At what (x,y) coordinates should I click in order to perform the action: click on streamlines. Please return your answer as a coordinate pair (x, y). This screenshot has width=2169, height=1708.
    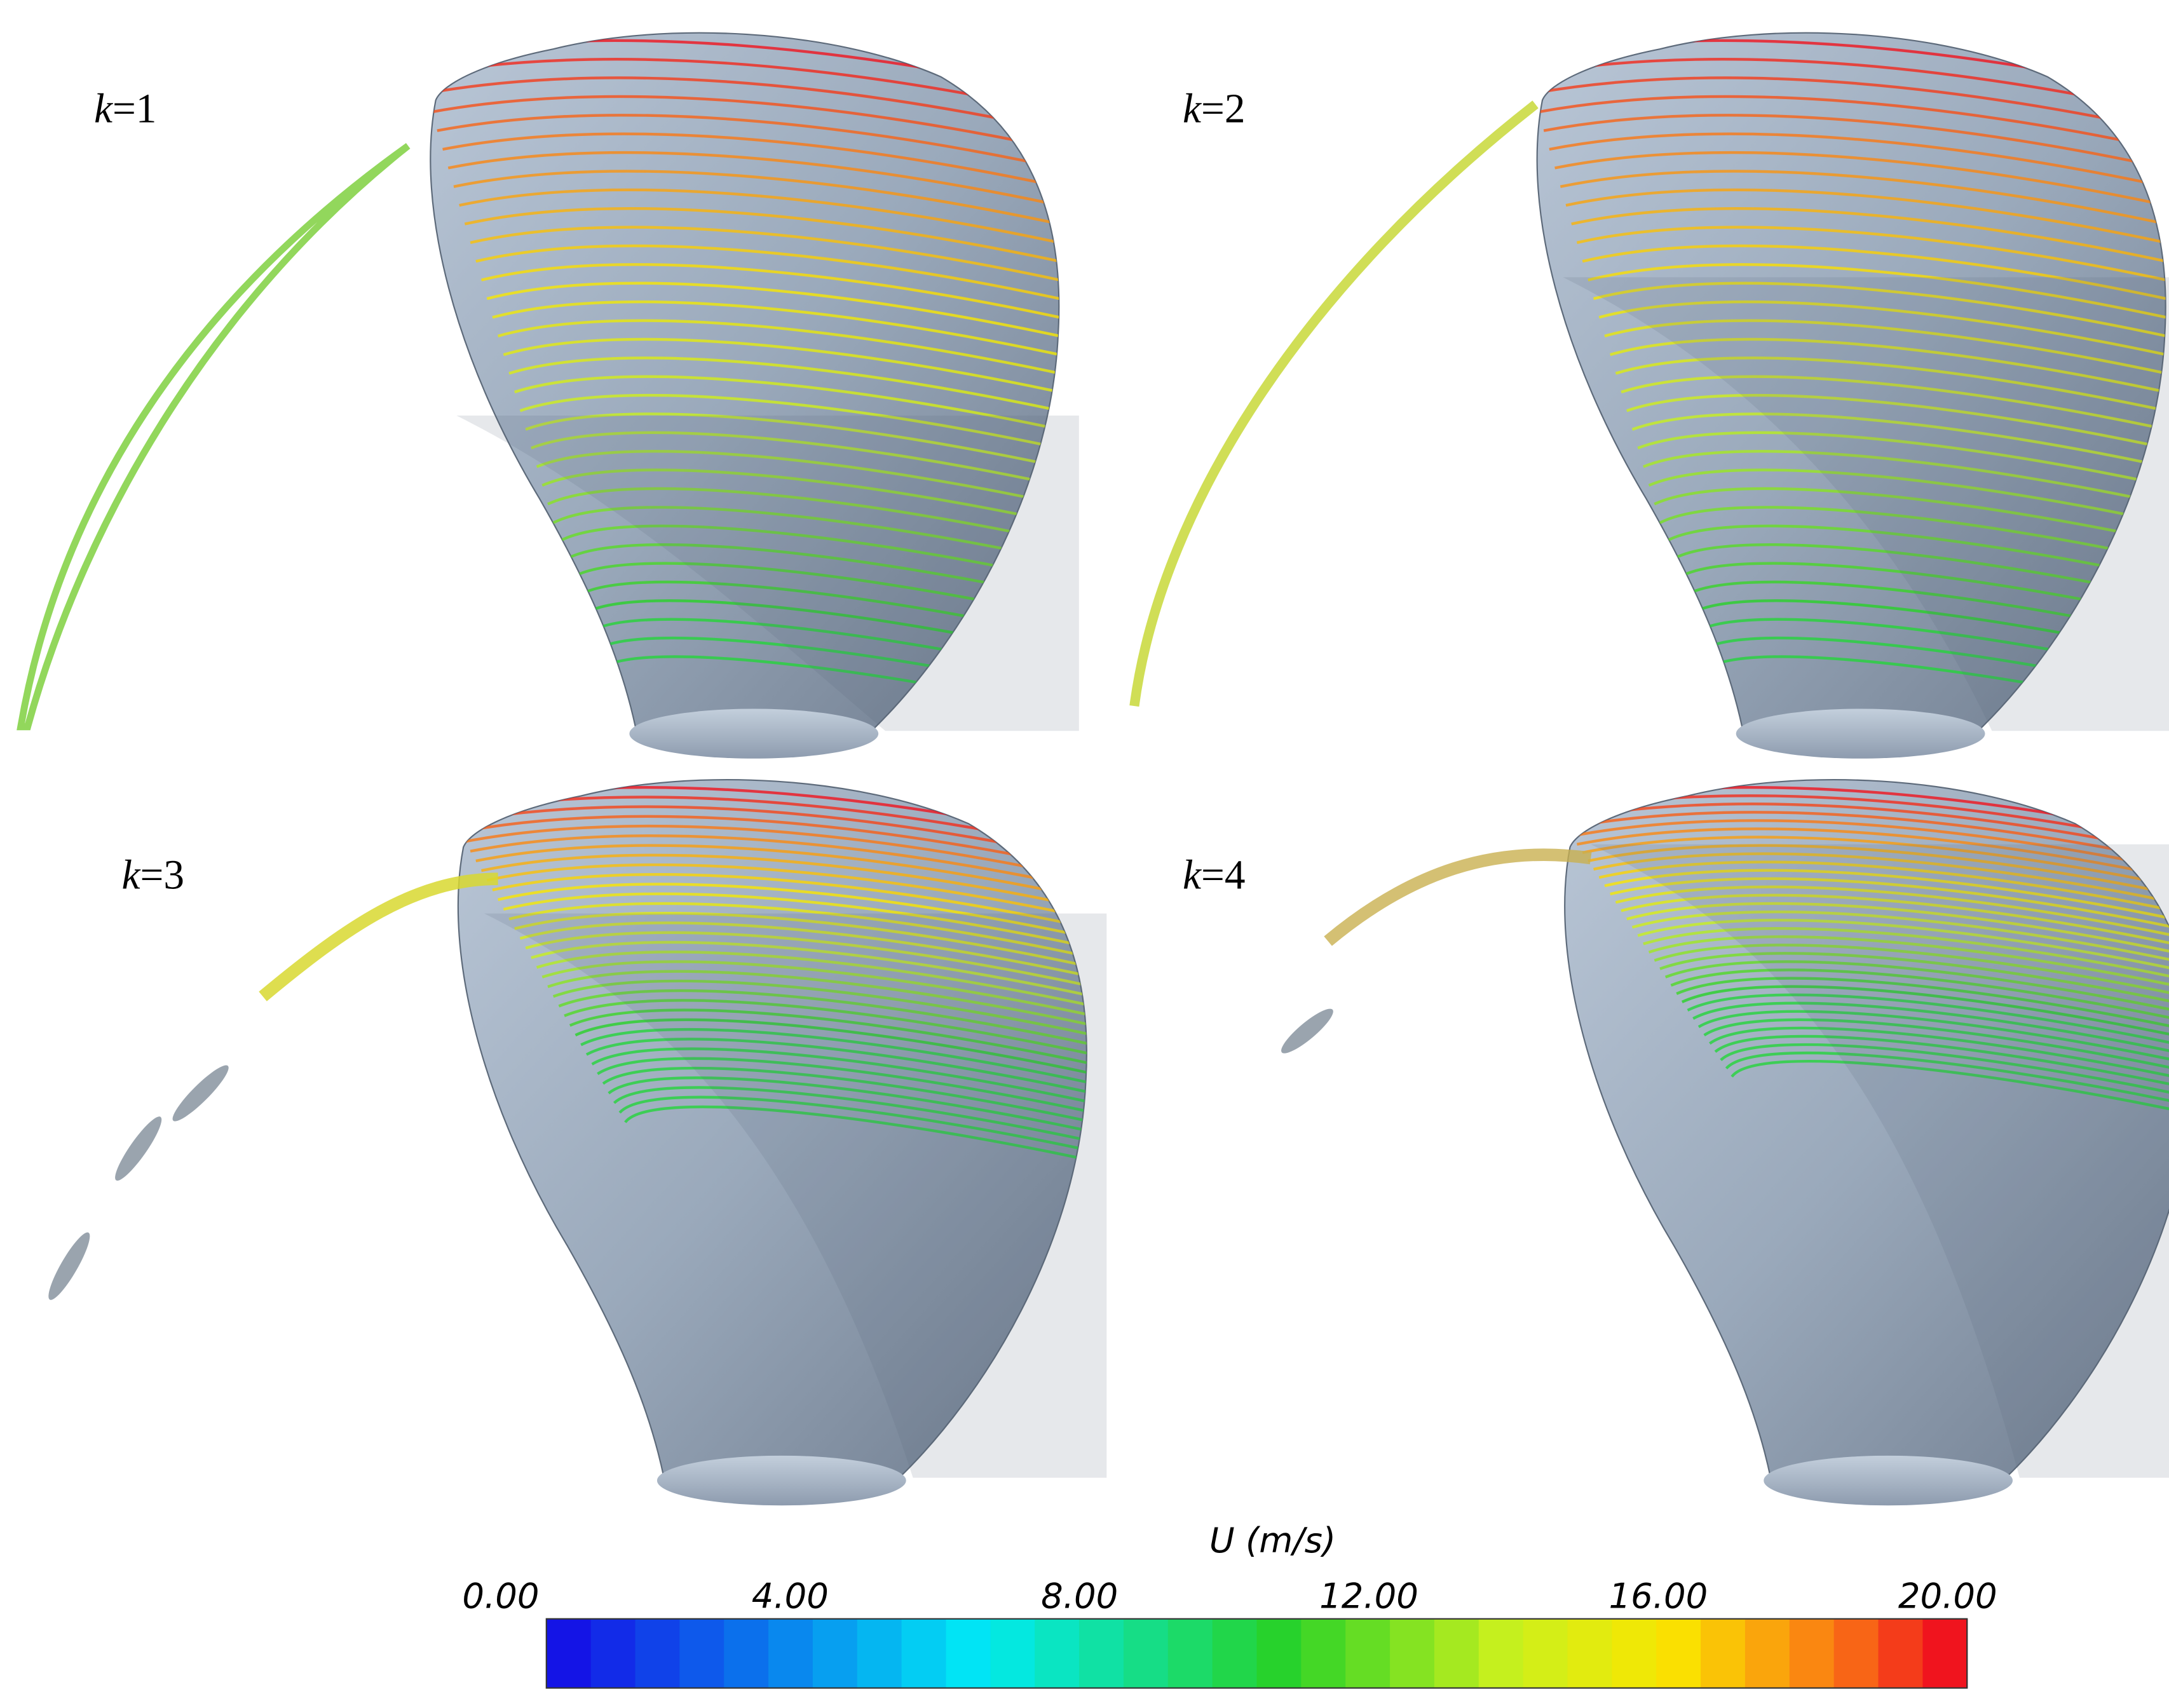
    Looking at the image, I should click on (744, 377).